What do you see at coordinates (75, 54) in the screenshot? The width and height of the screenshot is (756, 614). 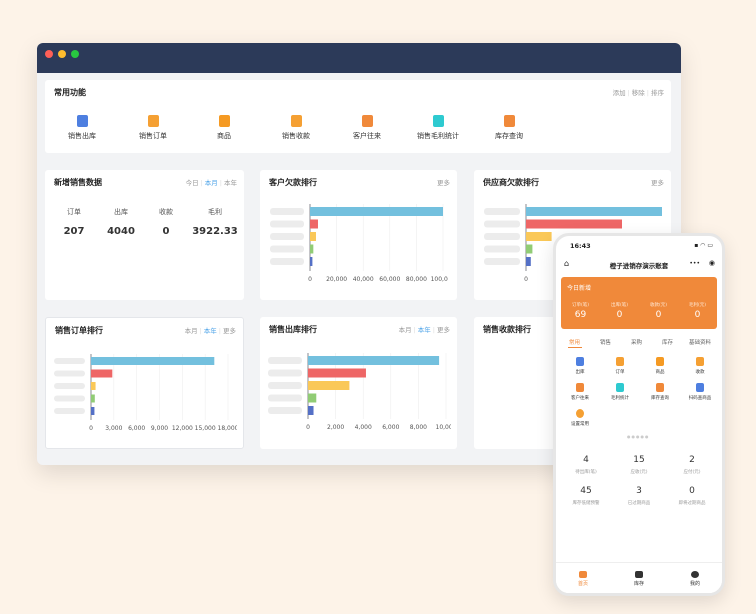 I see `maximize-window-button` at bounding box center [75, 54].